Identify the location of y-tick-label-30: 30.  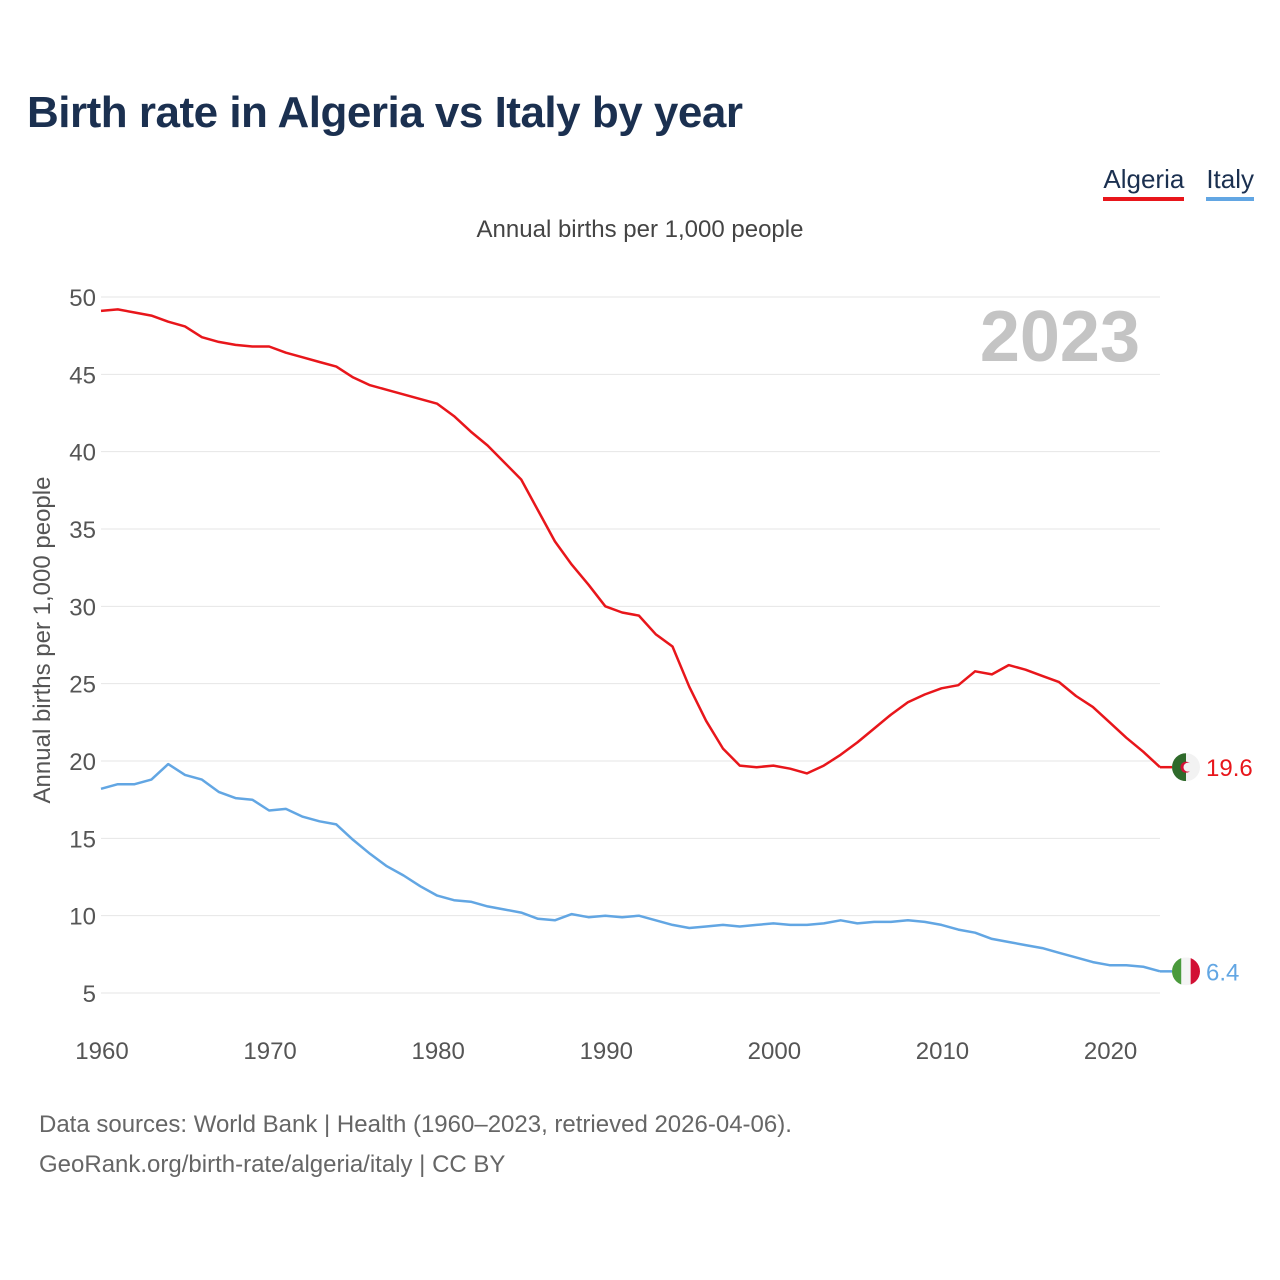
(82, 607).